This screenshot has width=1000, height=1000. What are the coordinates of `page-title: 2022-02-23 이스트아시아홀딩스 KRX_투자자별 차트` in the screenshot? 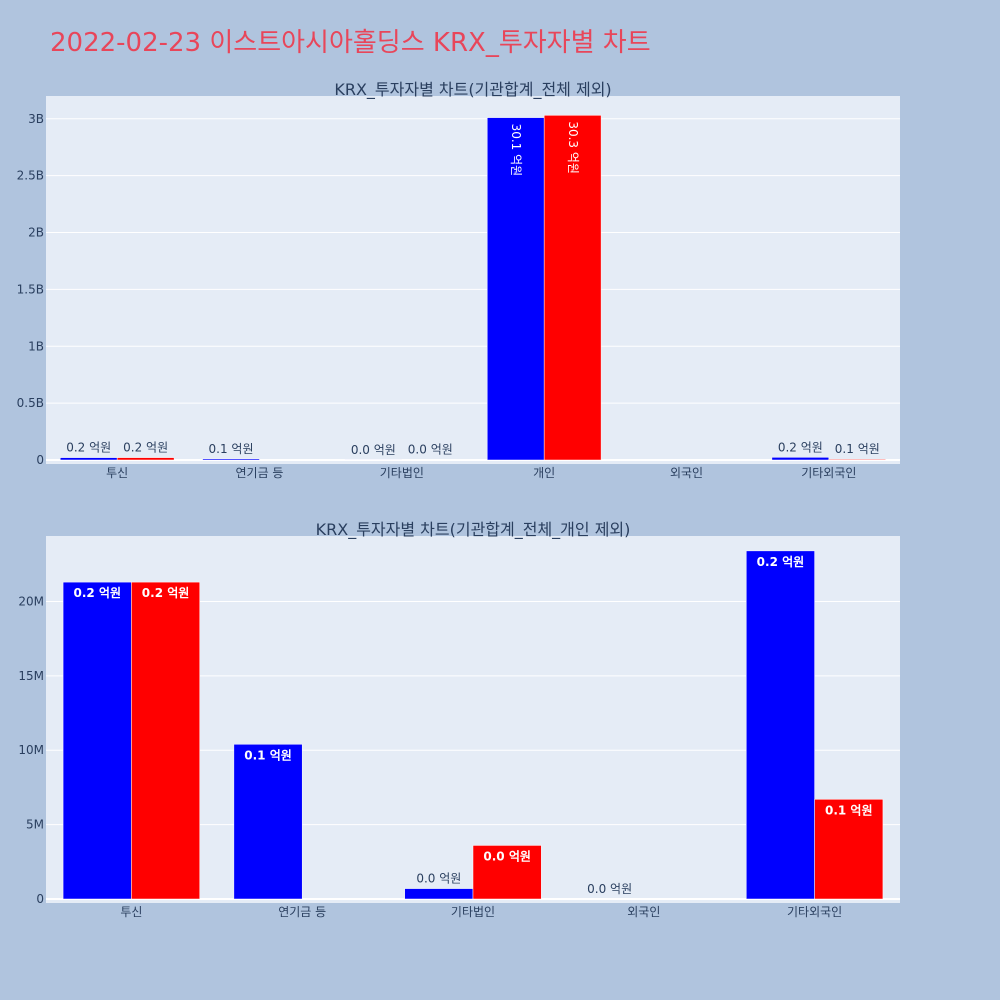 It's located at (350, 43).